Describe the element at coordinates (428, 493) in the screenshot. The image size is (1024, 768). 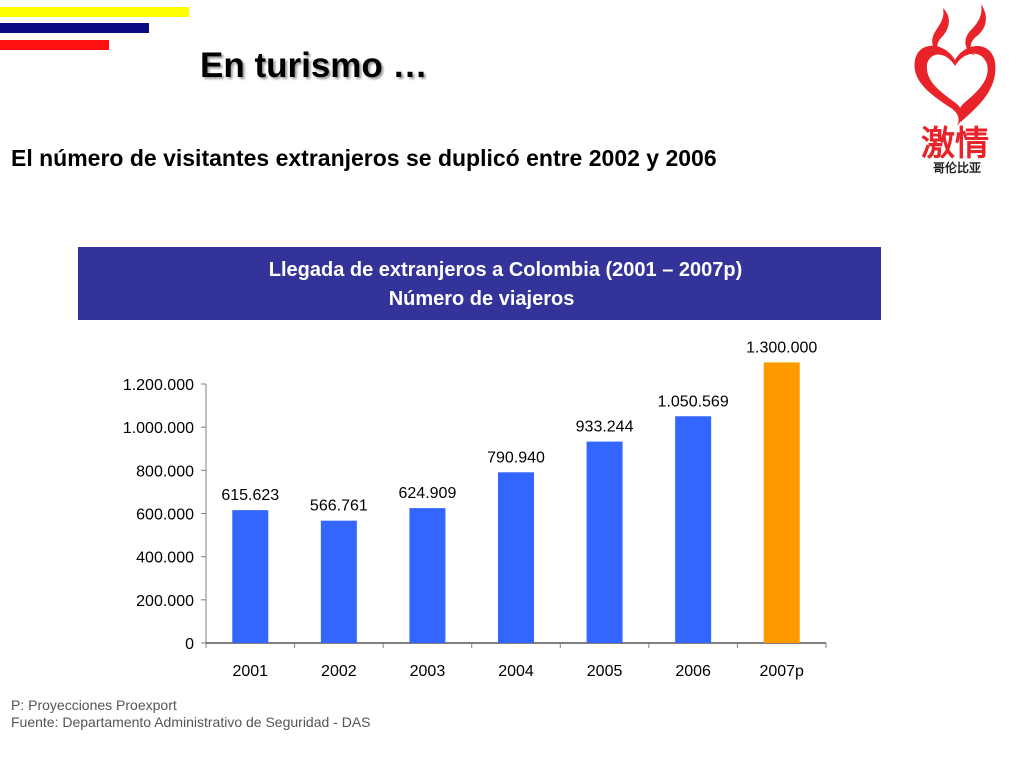
I see `bar-value-label: 624.909` at that location.